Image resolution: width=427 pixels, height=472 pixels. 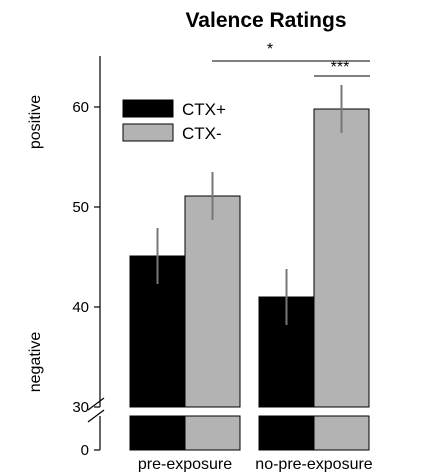 What do you see at coordinates (212, 433) in the screenshot?
I see `bar-stub-pre-exposure-ctx-minus` at bounding box center [212, 433].